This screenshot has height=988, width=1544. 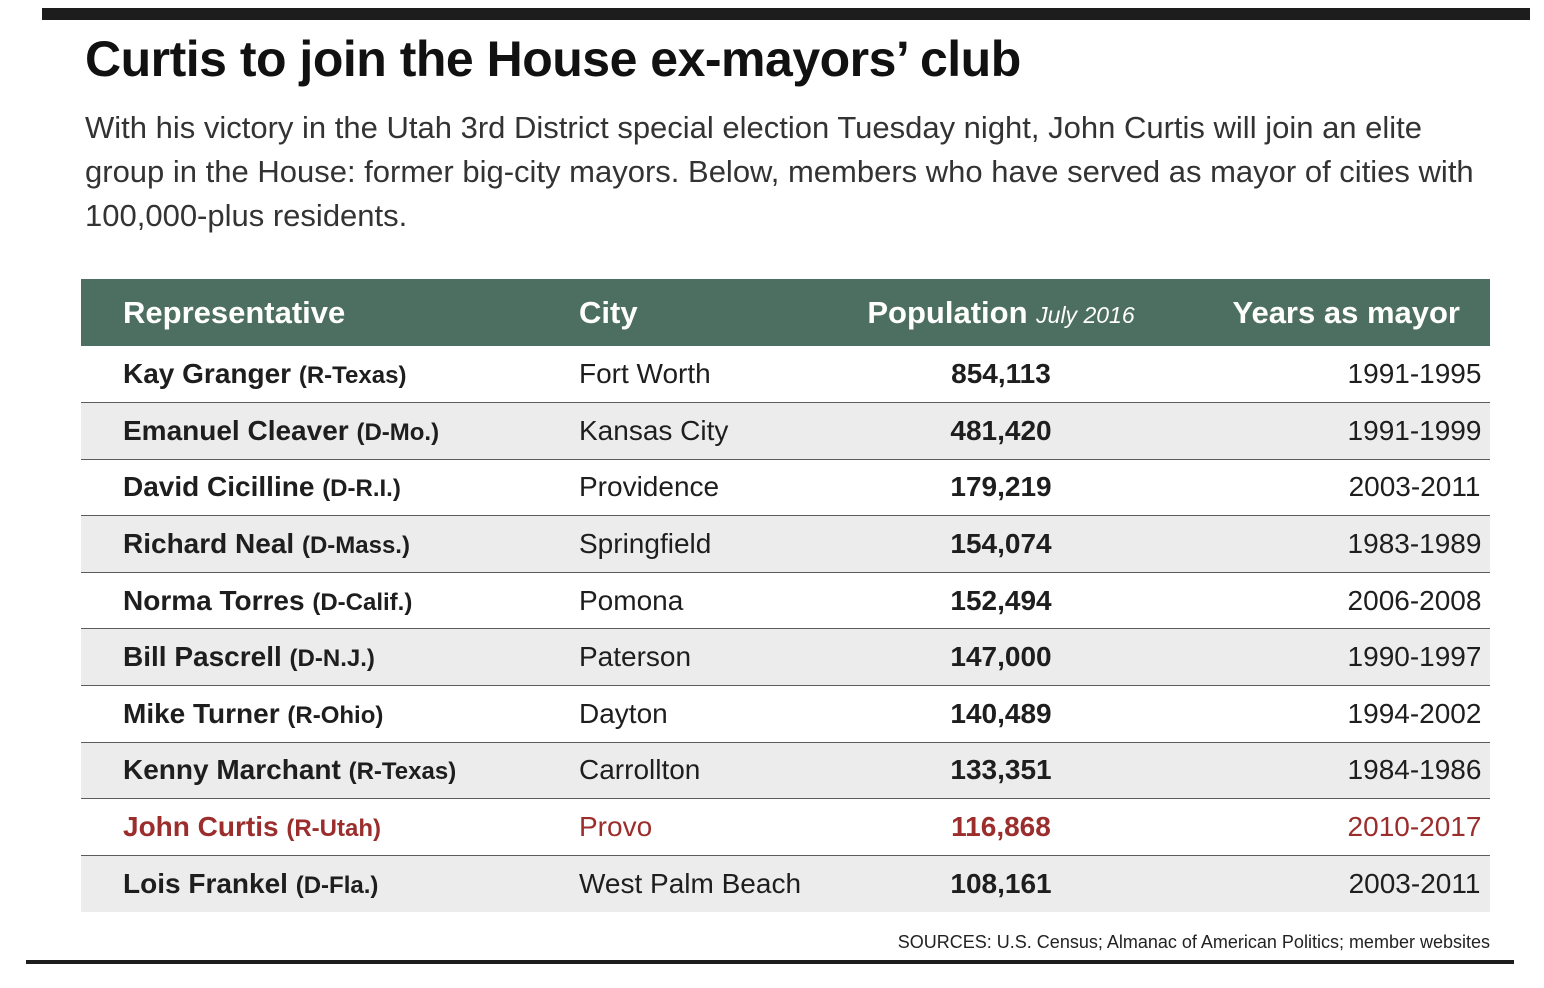 What do you see at coordinates (1334, 714) in the screenshot?
I see `years-cell: 1994-2002` at bounding box center [1334, 714].